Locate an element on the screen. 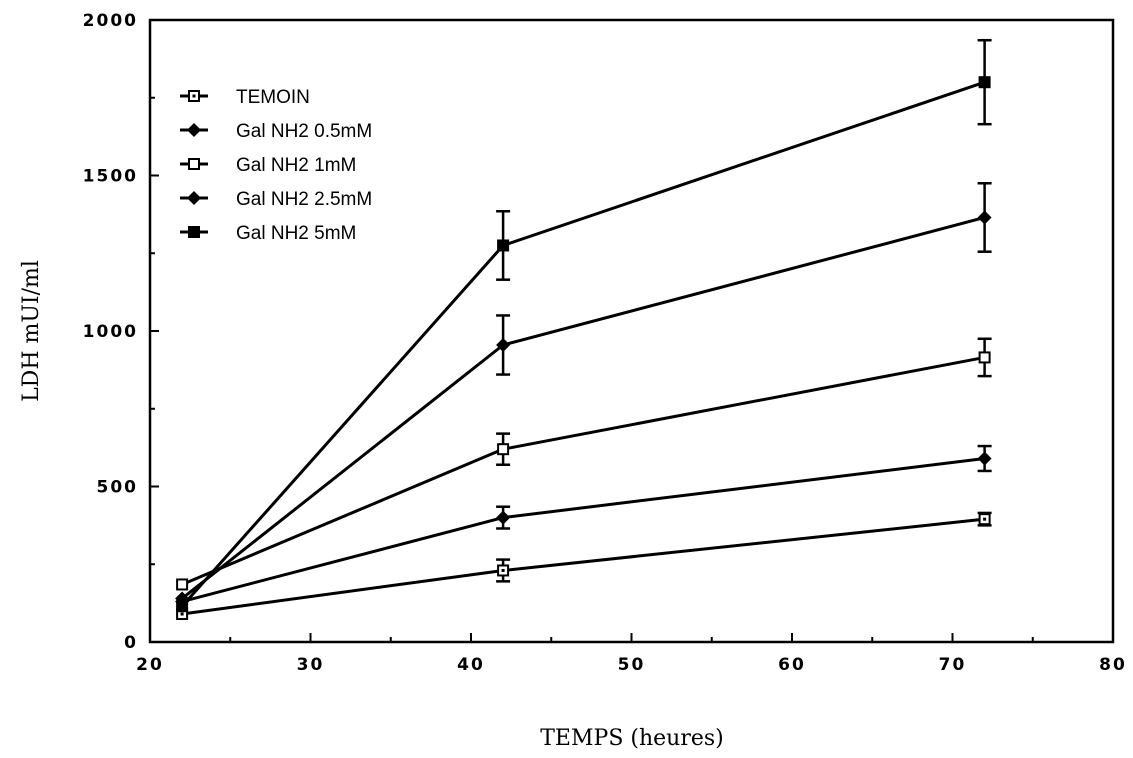 The height and width of the screenshot is (758, 1133). series is located at coordinates (584, 566).